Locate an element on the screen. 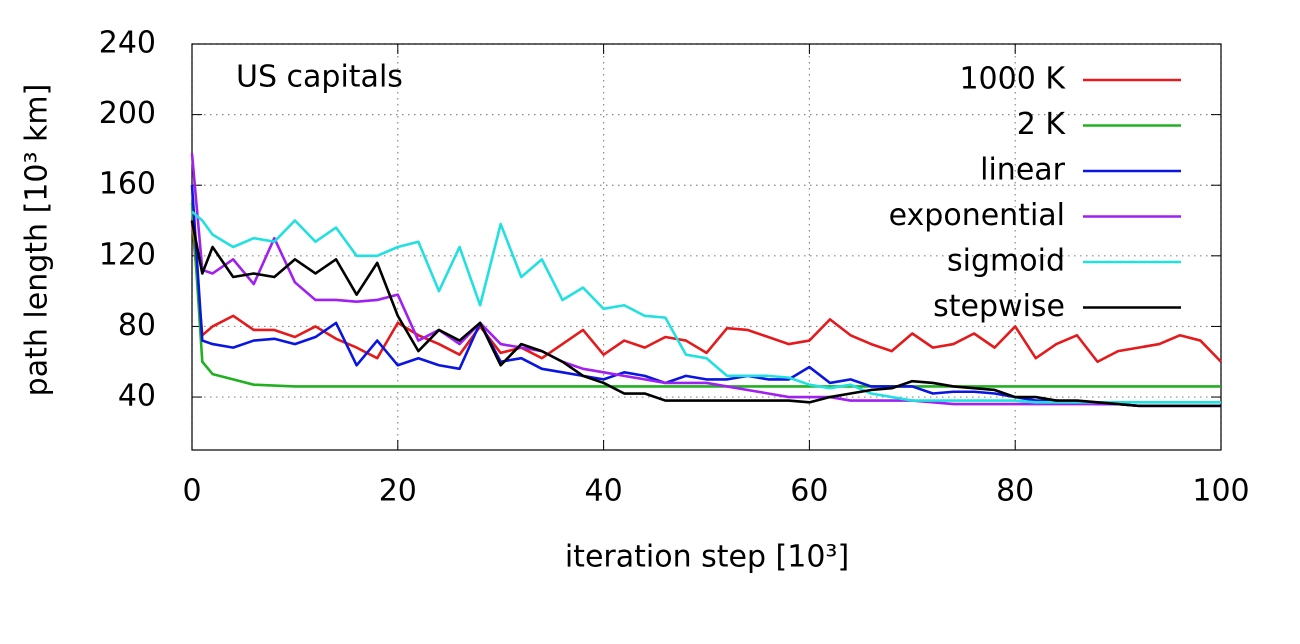 This screenshot has height=644, width=1300. y-tick-label: 160 is located at coordinates (127, 184).